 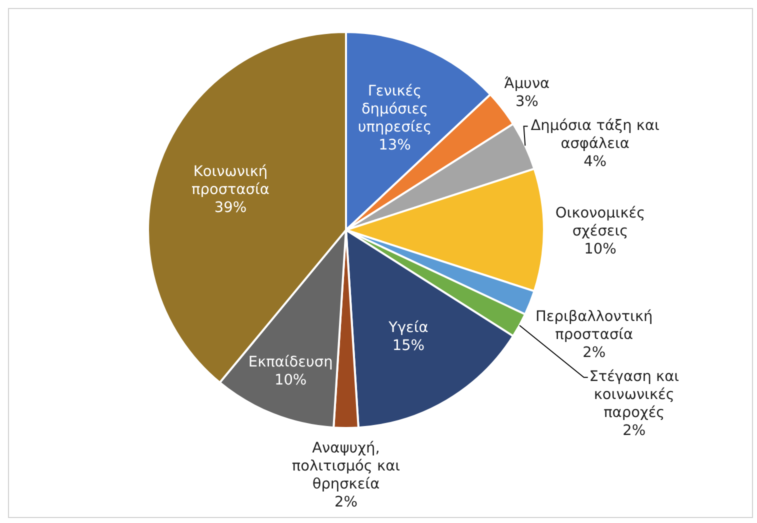 What do you see at coordinates (526, 102) in the screenshot?
I see `data-label: 3%` at bounding box center [526, 102].